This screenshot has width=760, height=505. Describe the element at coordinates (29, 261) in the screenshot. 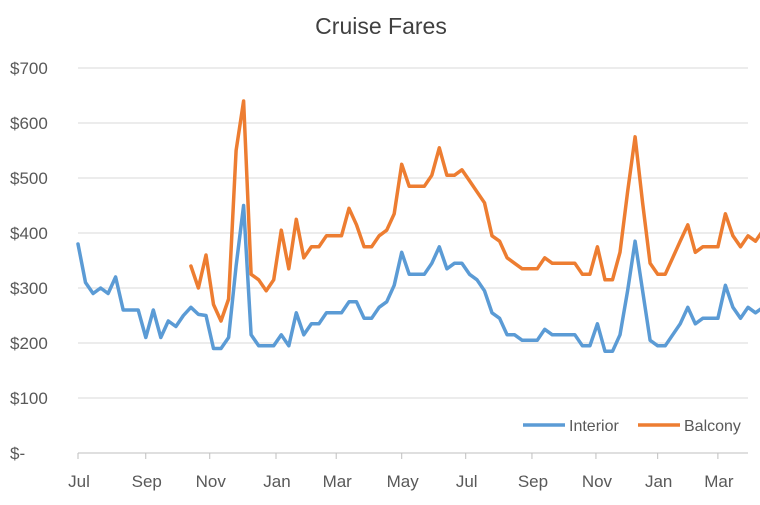

I see `y-axis-ticks: $- $100 $200 $300 $400 $500 $600 $700` at that location.